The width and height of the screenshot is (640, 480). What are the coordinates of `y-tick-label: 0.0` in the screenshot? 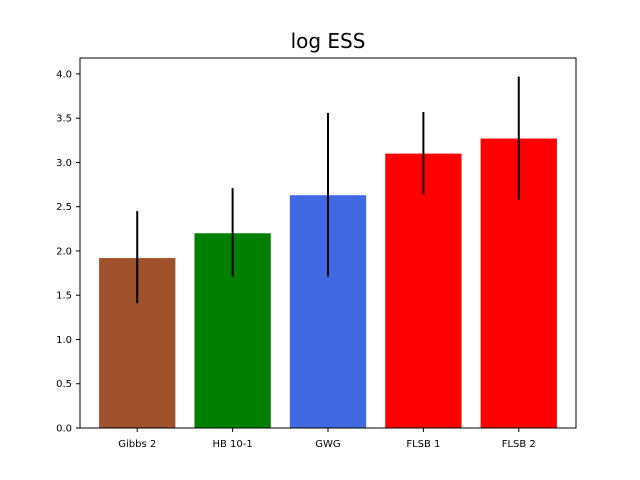 It's located at (64, 429).